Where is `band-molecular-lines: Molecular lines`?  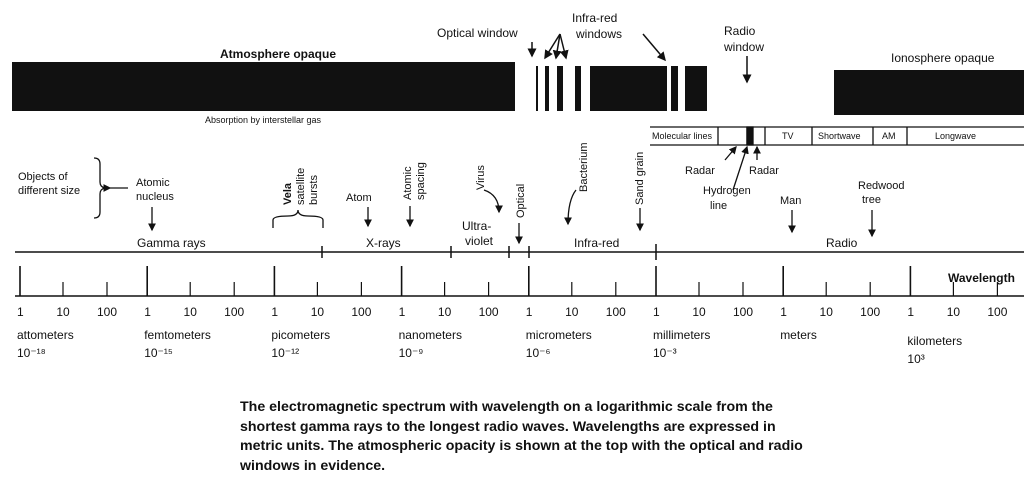 band-molecular-lines: Molecular lines is located at coordinates (682, 136).